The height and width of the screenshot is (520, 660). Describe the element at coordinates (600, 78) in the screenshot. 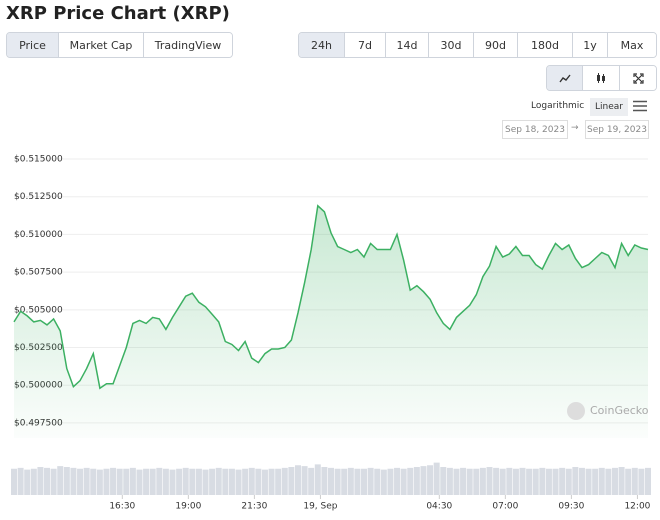

I see `candle-view-button` at that location.